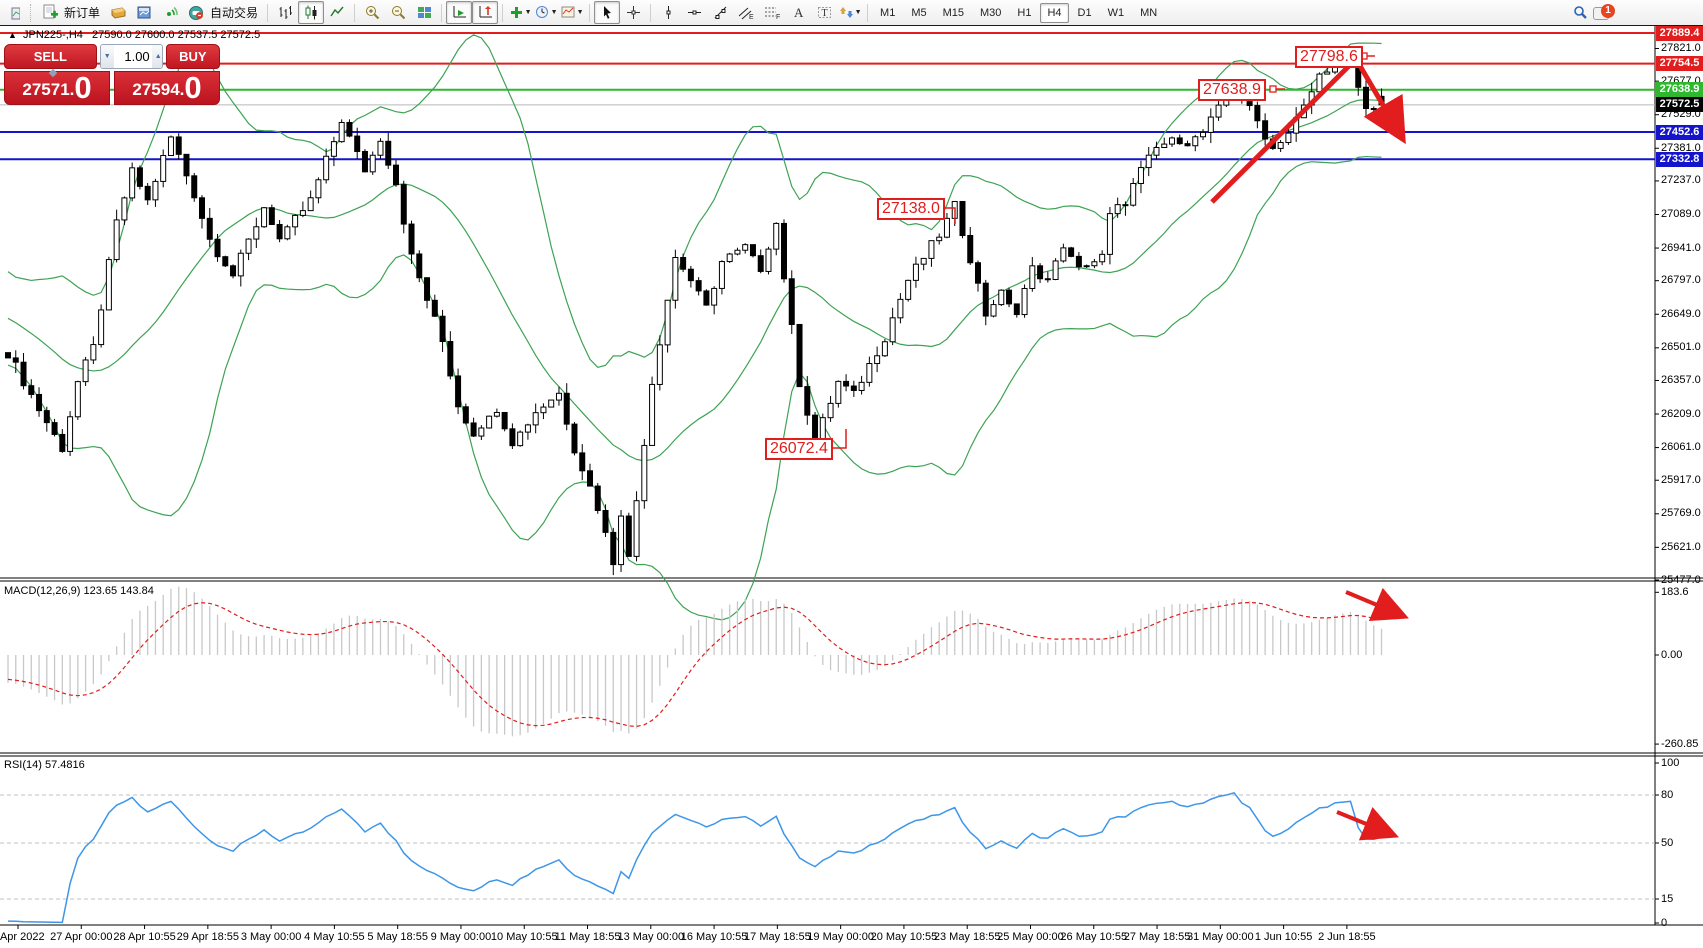 The width and height of the screenshot is (1703, 948). Describe the element at coordinates (170, 12) in the screenshot. I see `signal-icon` at that location.